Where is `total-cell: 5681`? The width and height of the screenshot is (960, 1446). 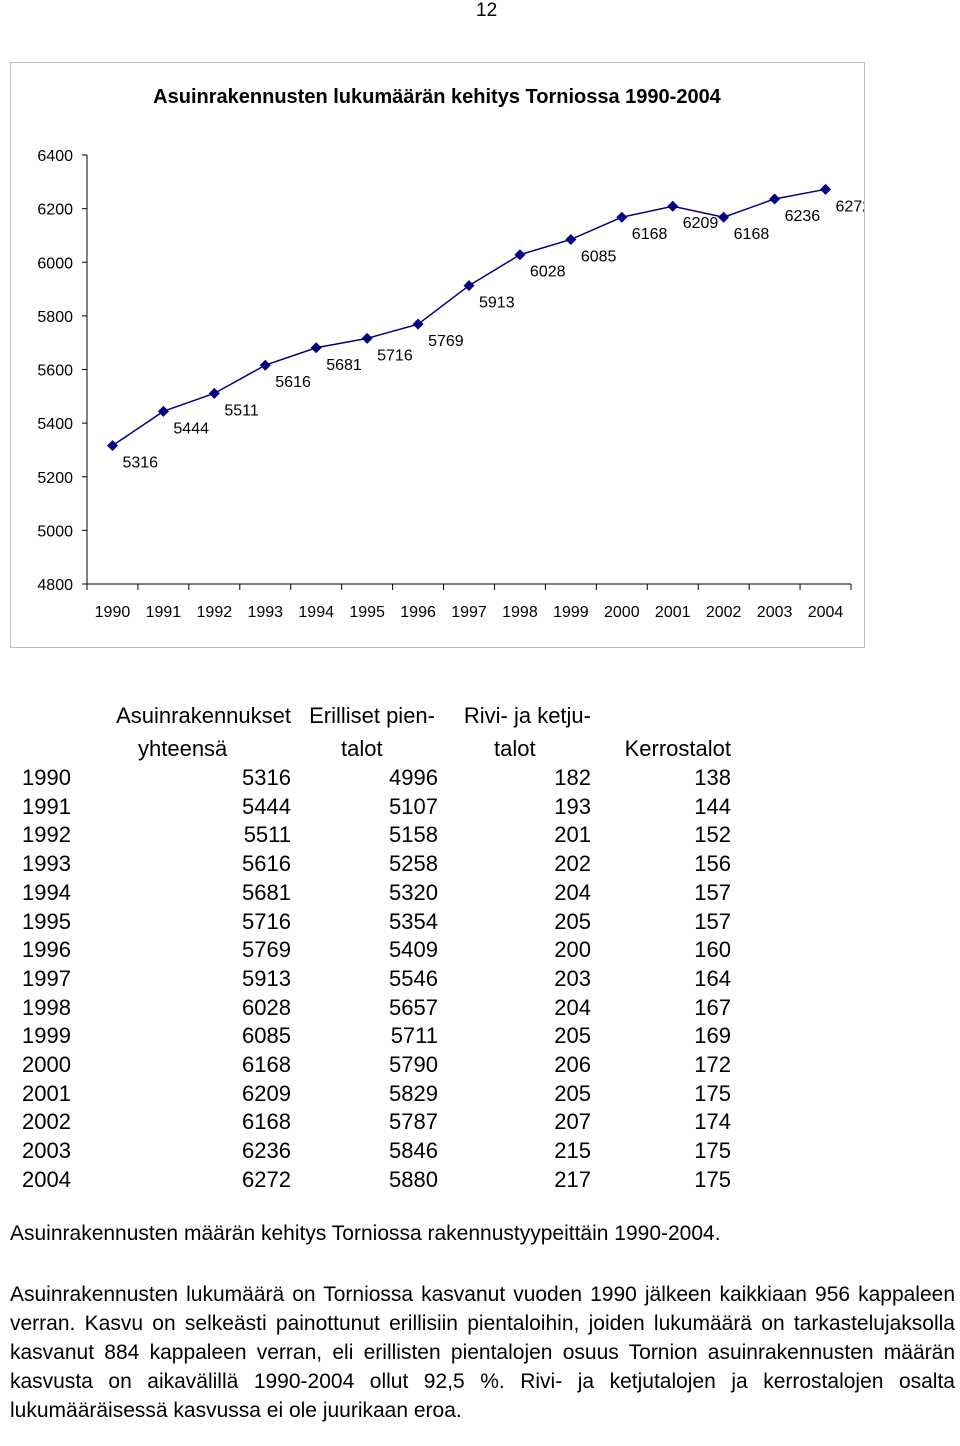
total-cell: 5681 is located at coordinates (266, 892).